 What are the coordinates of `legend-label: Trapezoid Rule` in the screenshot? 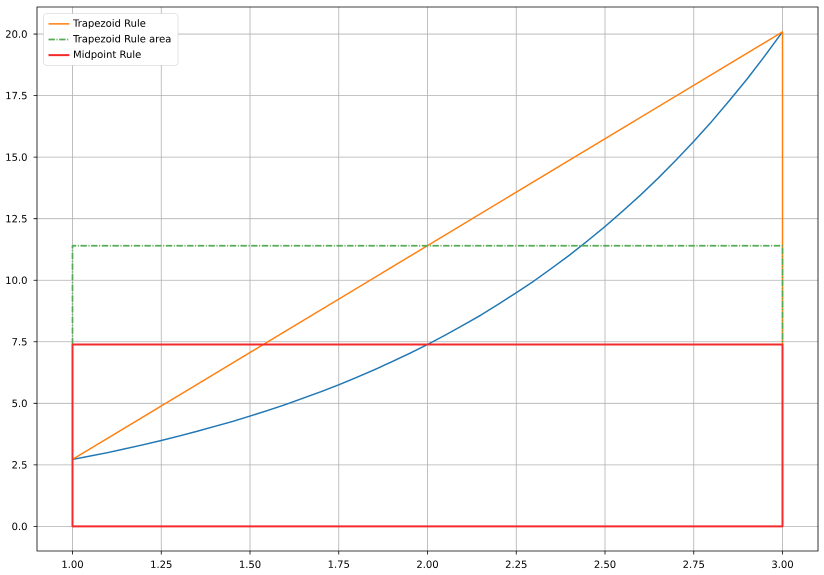 It's located at (109, 24).